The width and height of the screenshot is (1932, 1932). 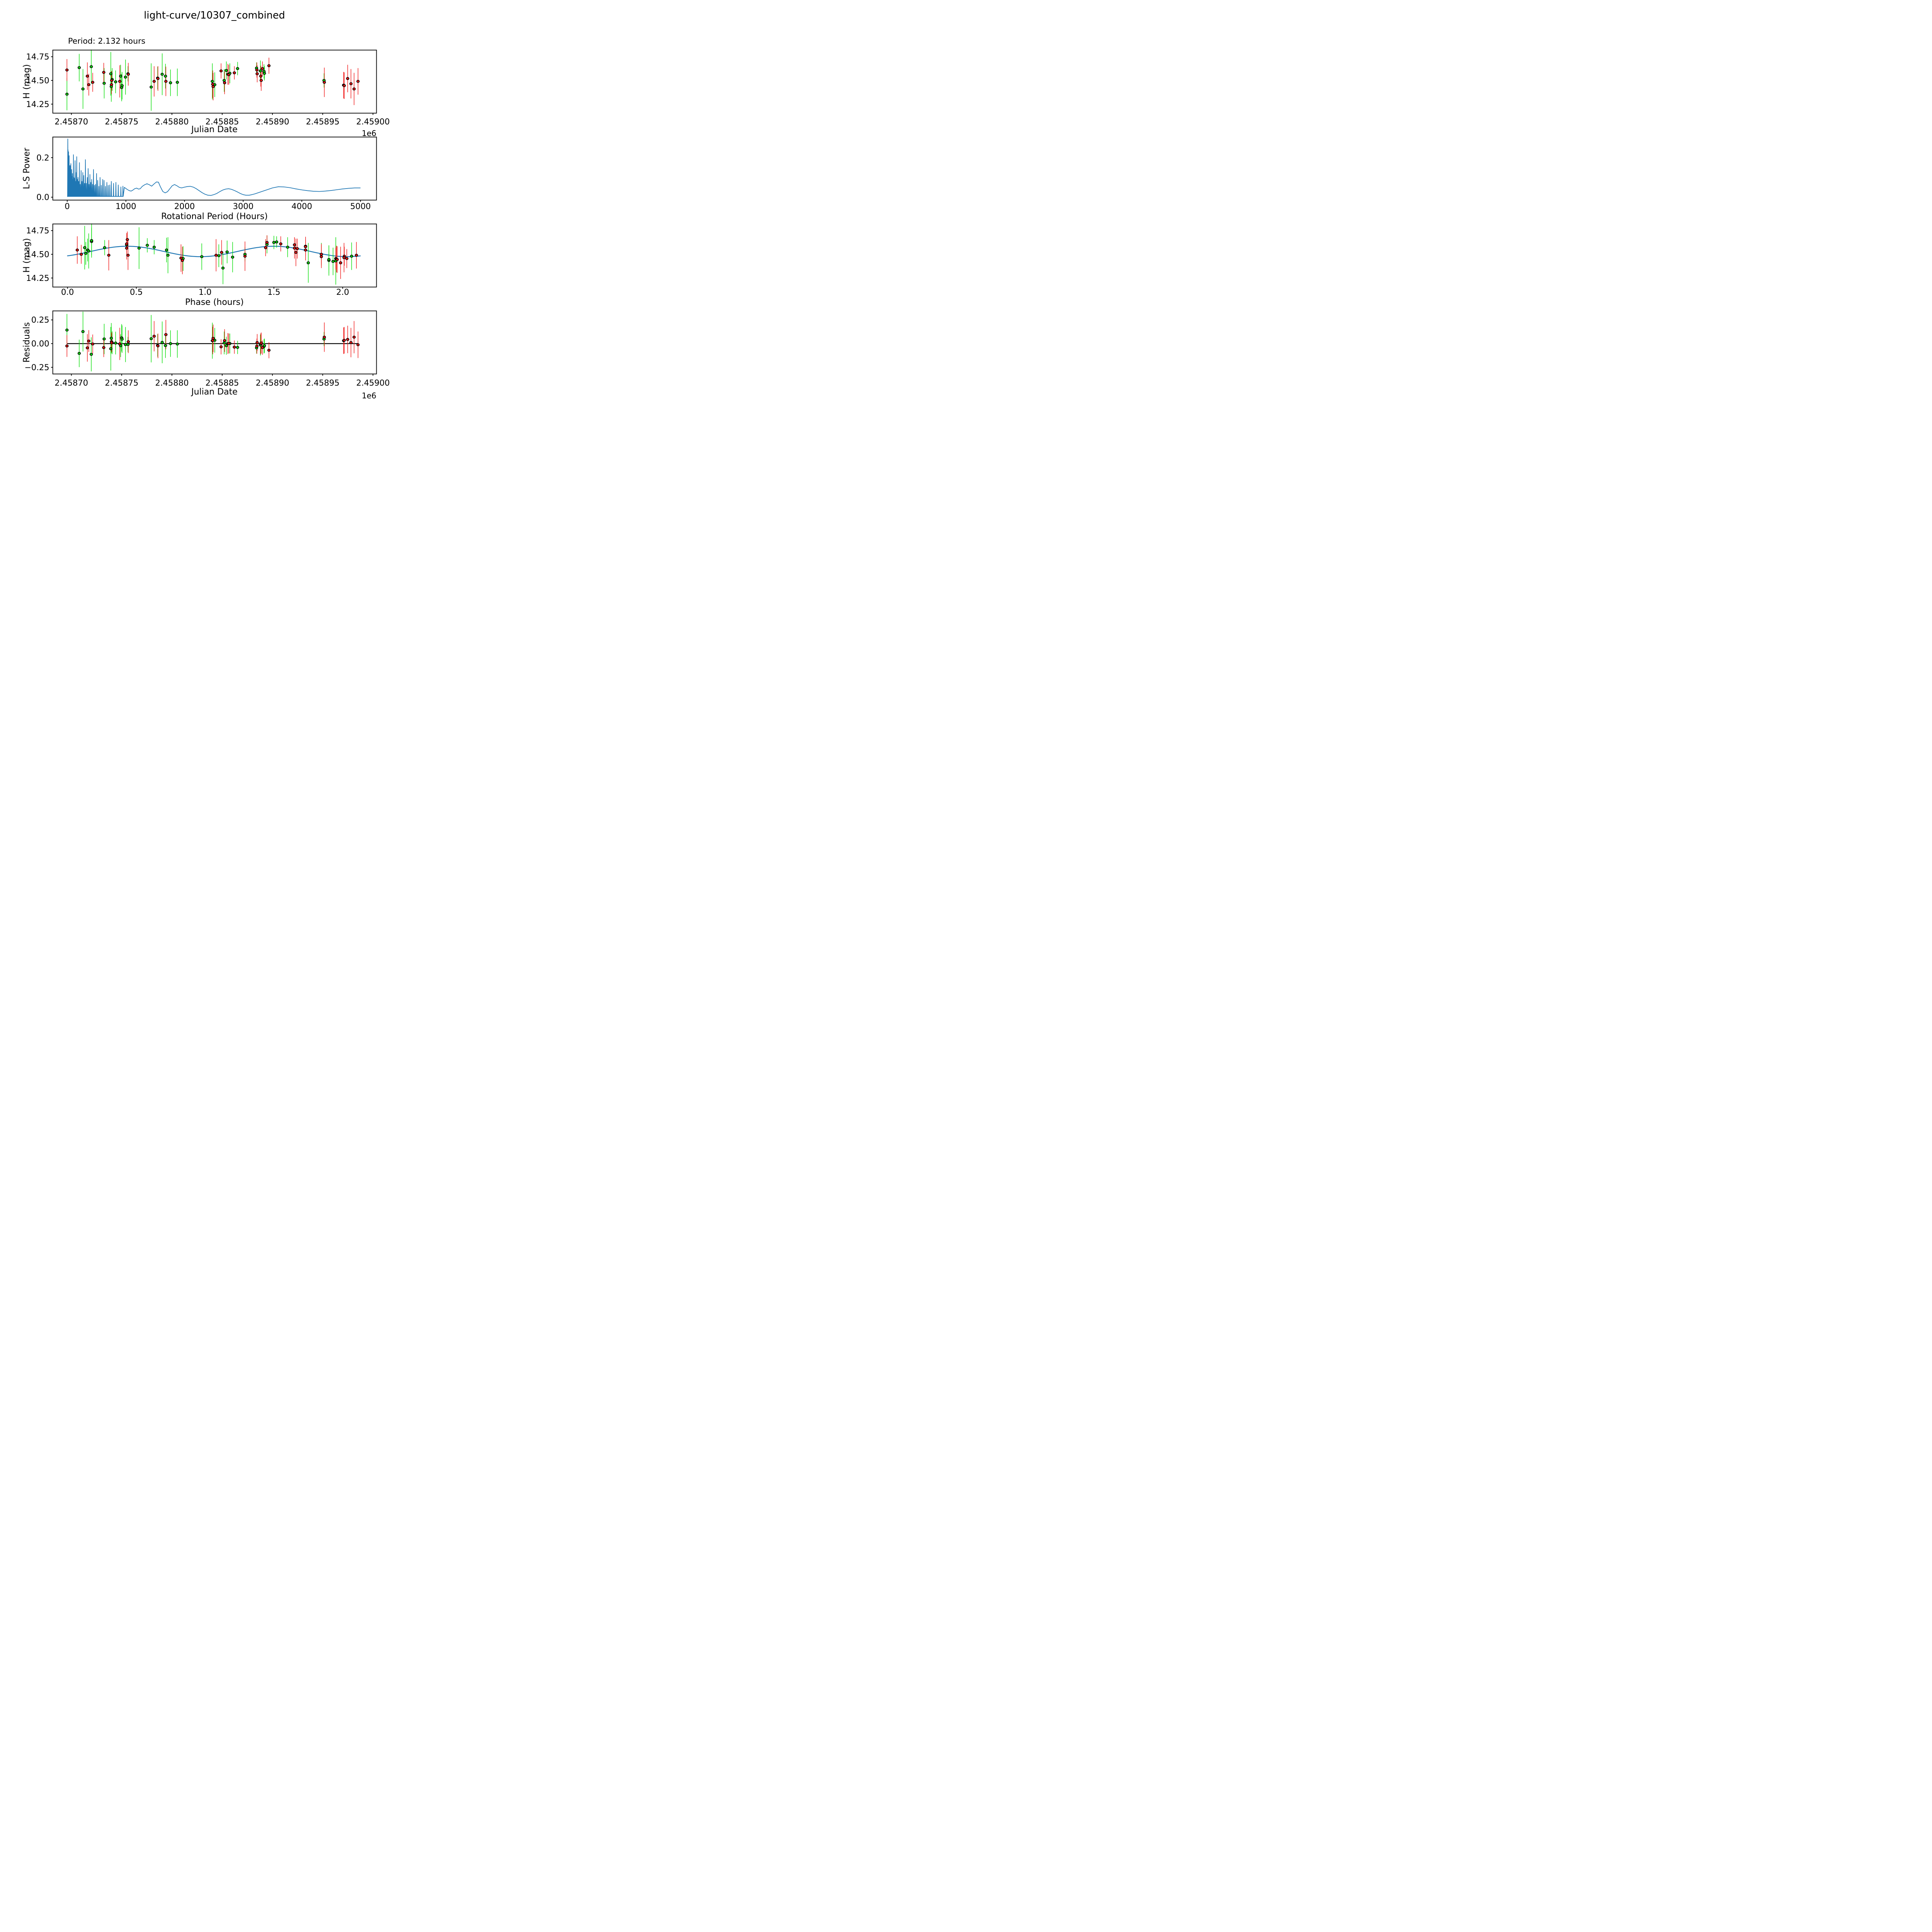 What do you see at coordinates (212, 80) in the screenshot?
I see `lightcurve-points` at bounding box center [212, 80].